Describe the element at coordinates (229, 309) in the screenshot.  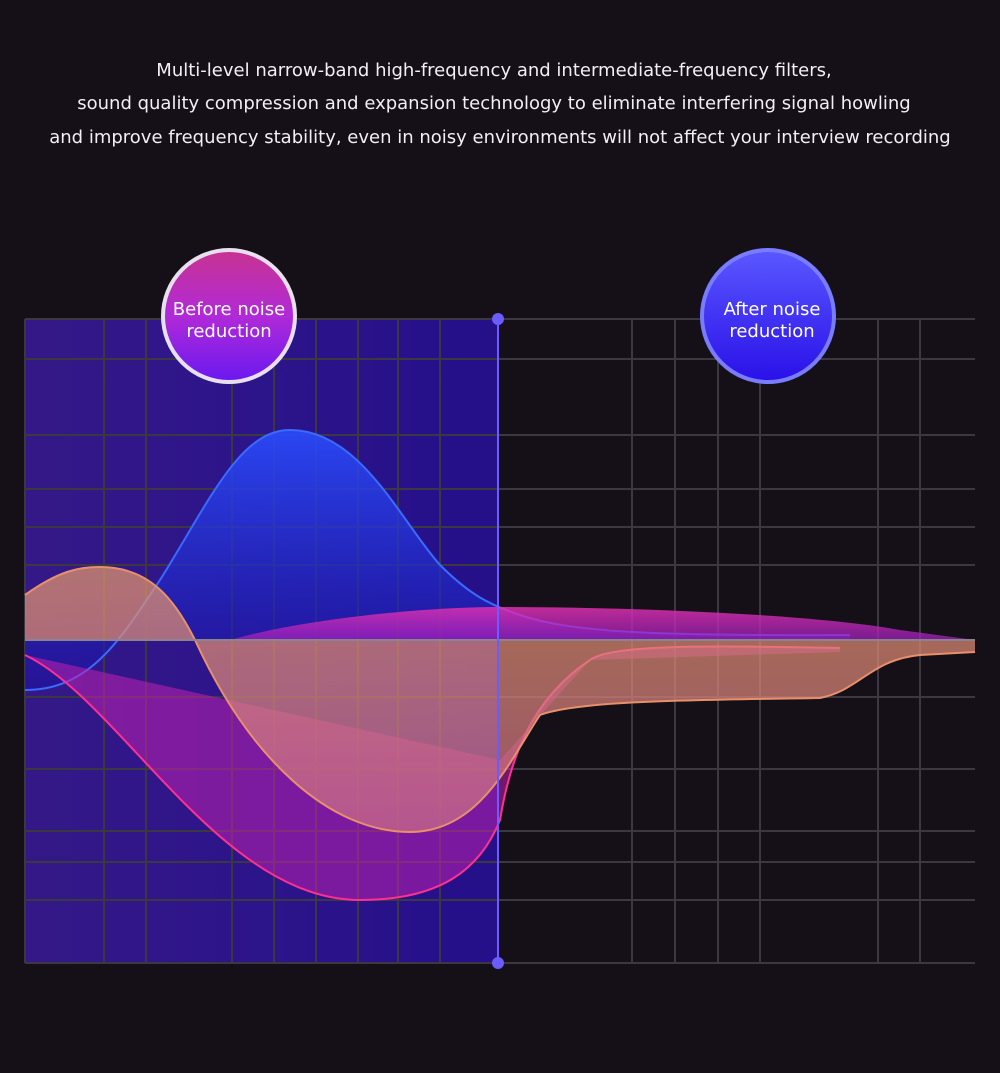
I see `badge-text: Before noise` at that location.